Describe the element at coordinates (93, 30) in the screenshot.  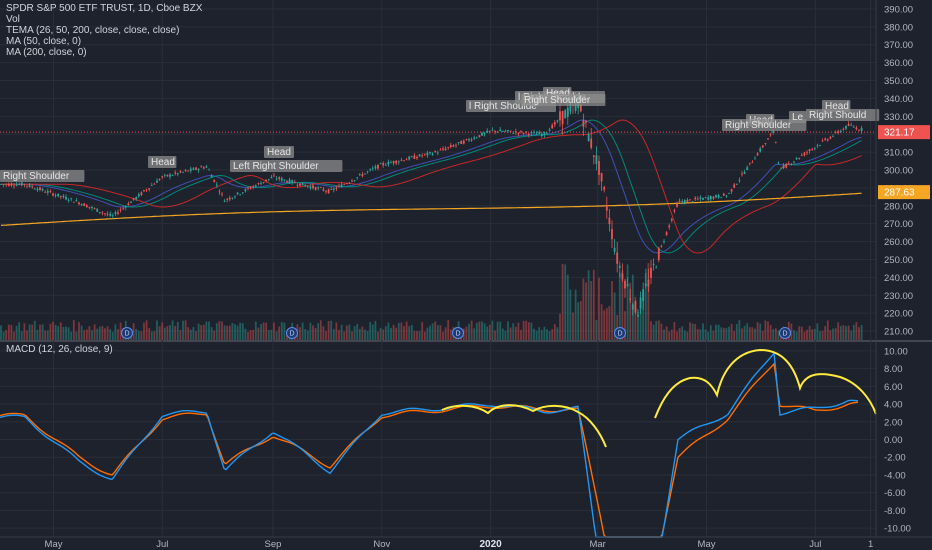
I see `indicator-tema: TEMA (26, 50, 200, close, close, close)` at that location.